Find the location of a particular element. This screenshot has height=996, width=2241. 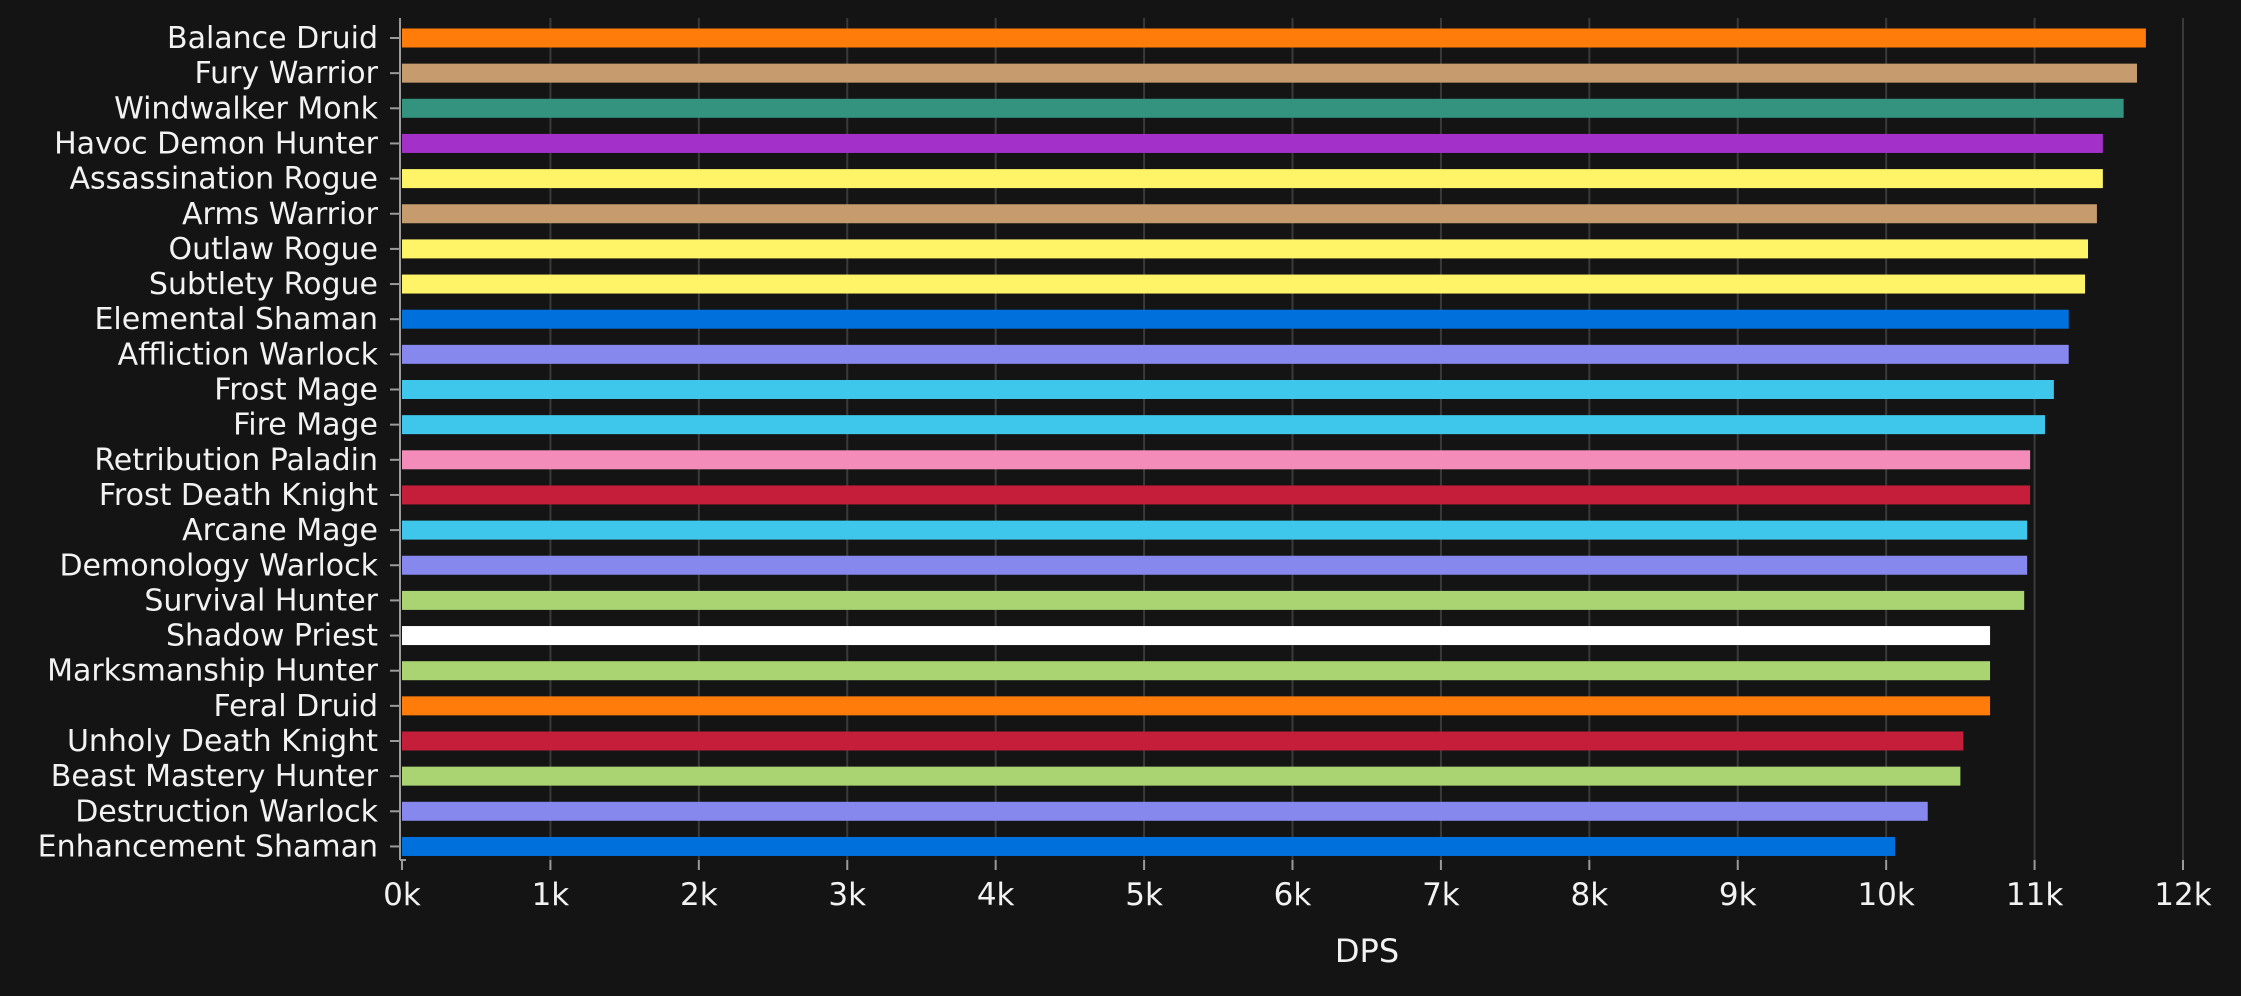

category-label: Frost Death Knight is located at coordinates (238, 495).